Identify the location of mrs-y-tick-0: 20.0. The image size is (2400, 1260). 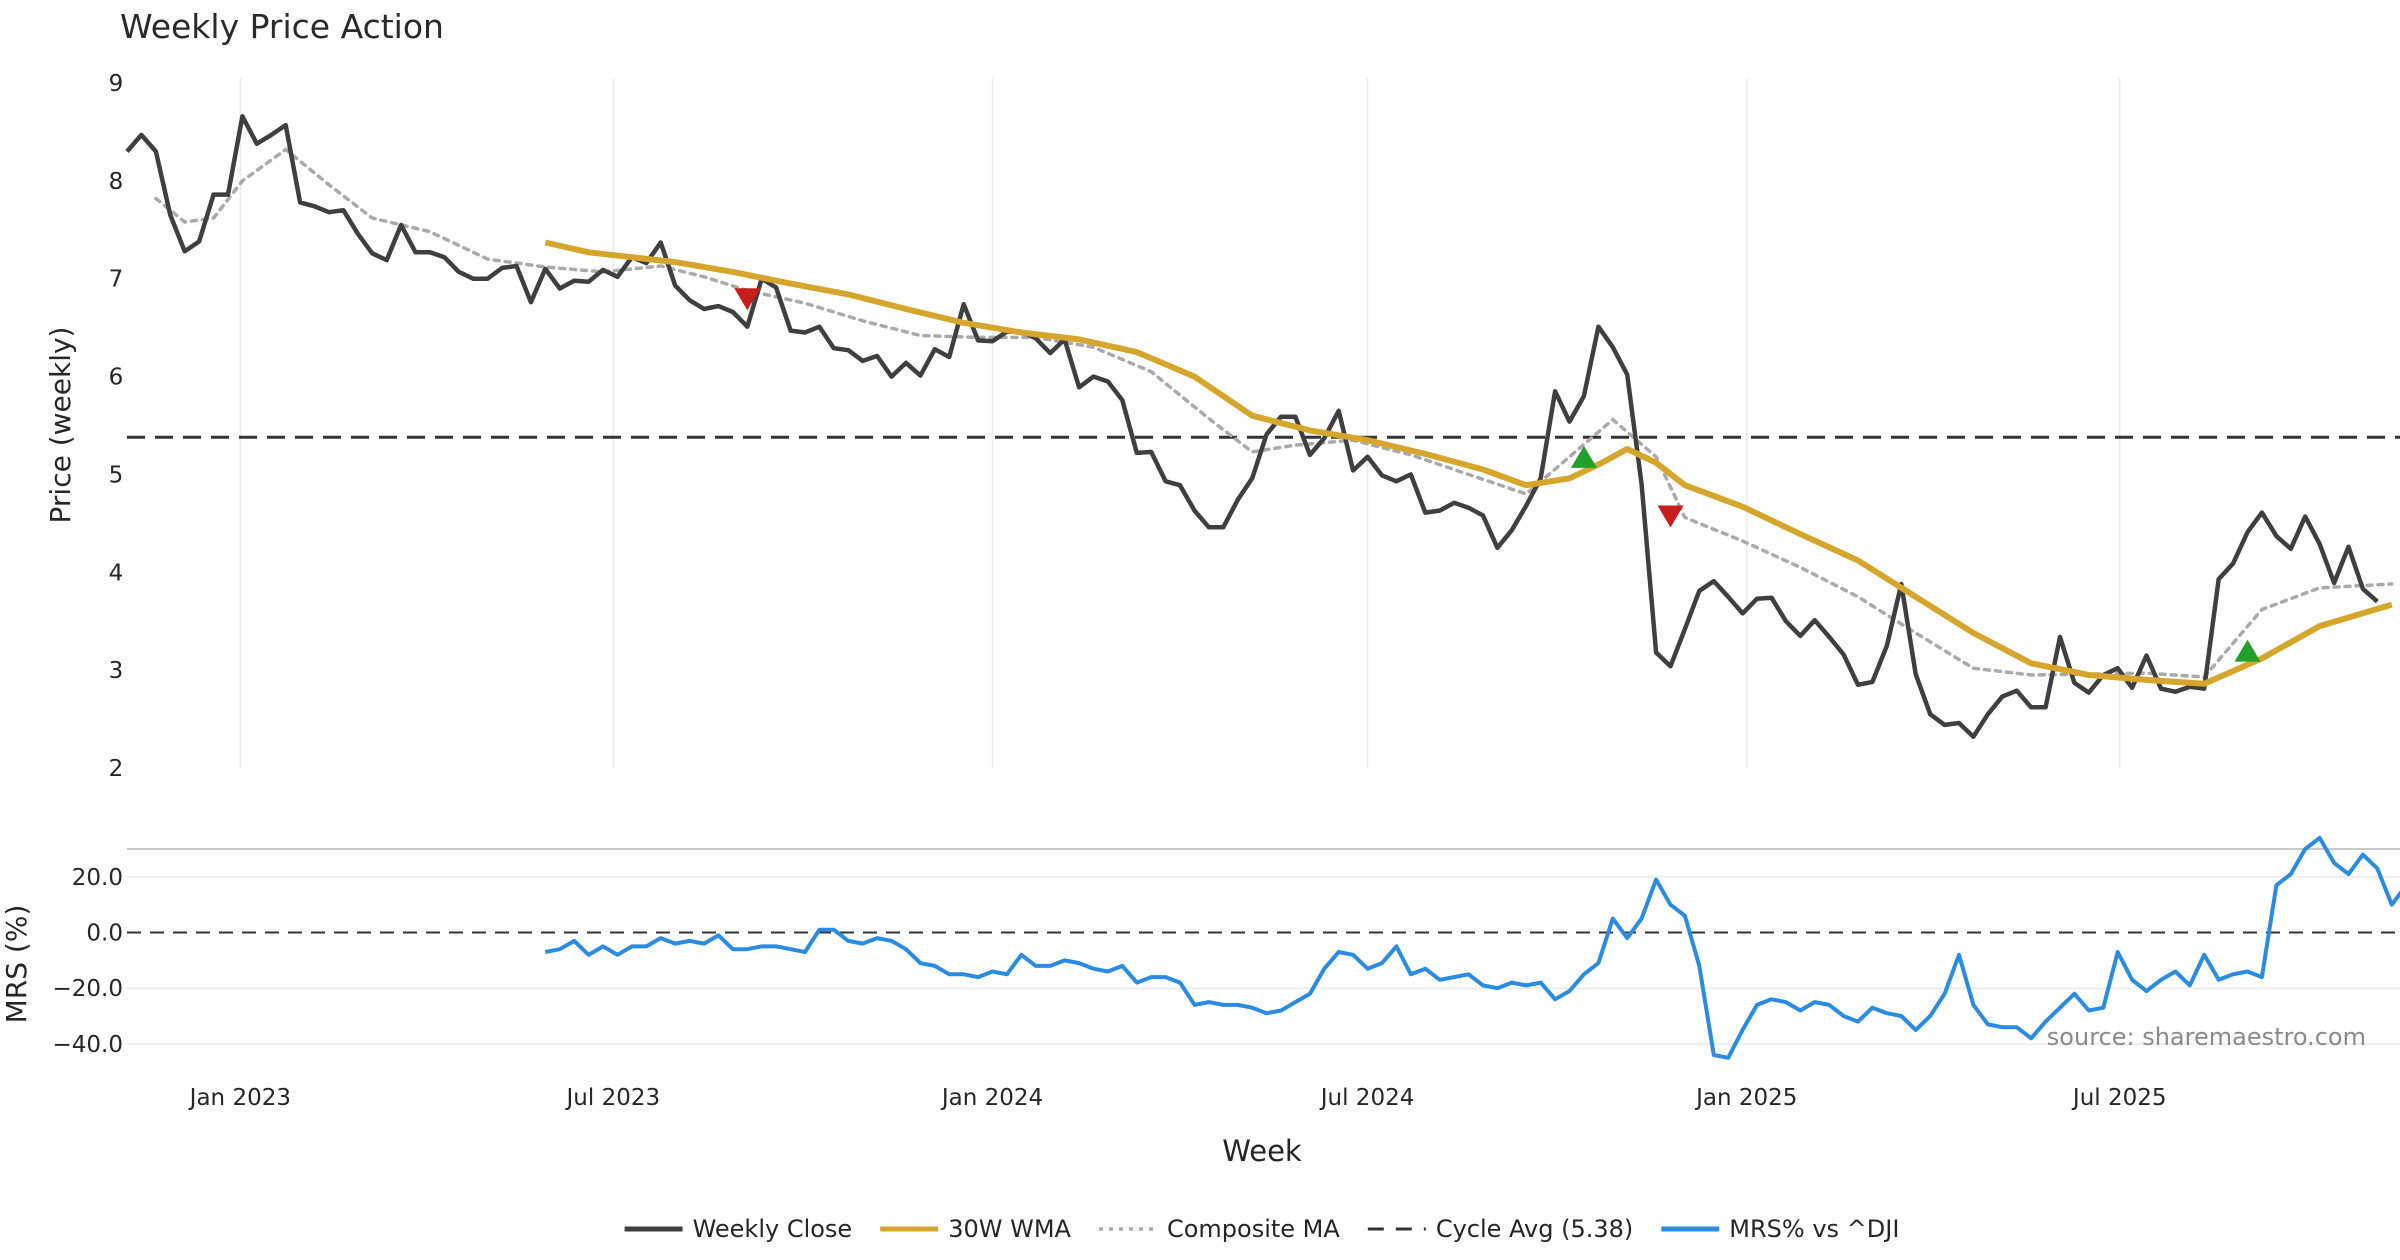
(97, 878).